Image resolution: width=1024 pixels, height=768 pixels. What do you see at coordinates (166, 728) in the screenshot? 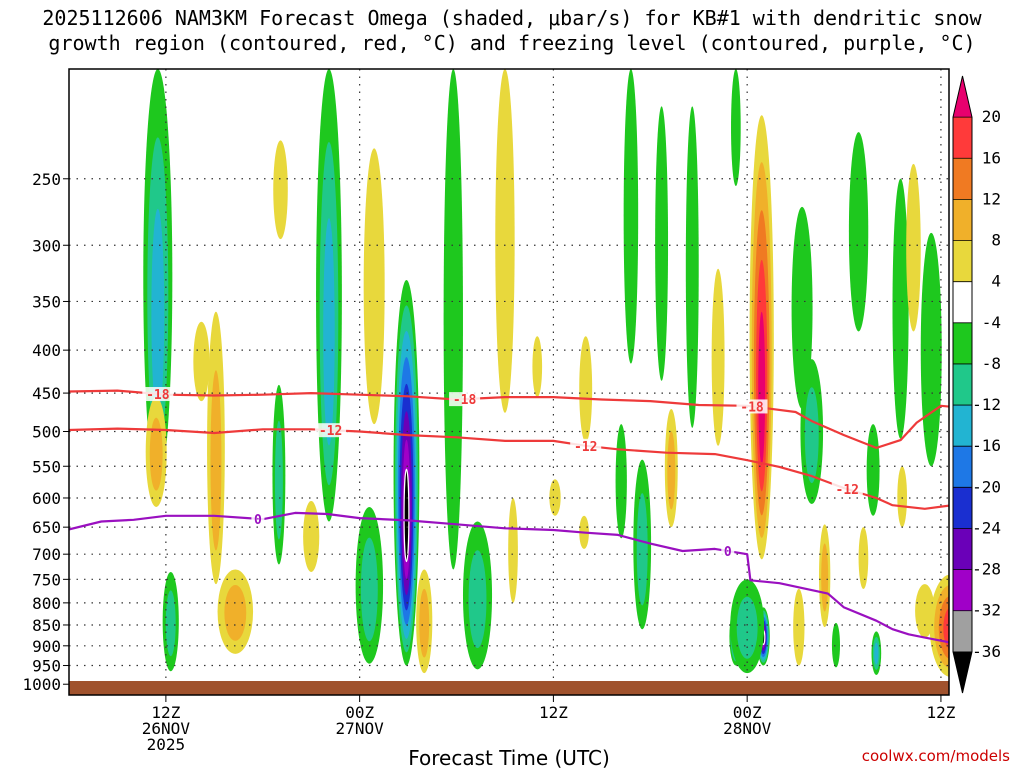
I see `x-tick-label: 26NOV` at bounding box center [166, 728].